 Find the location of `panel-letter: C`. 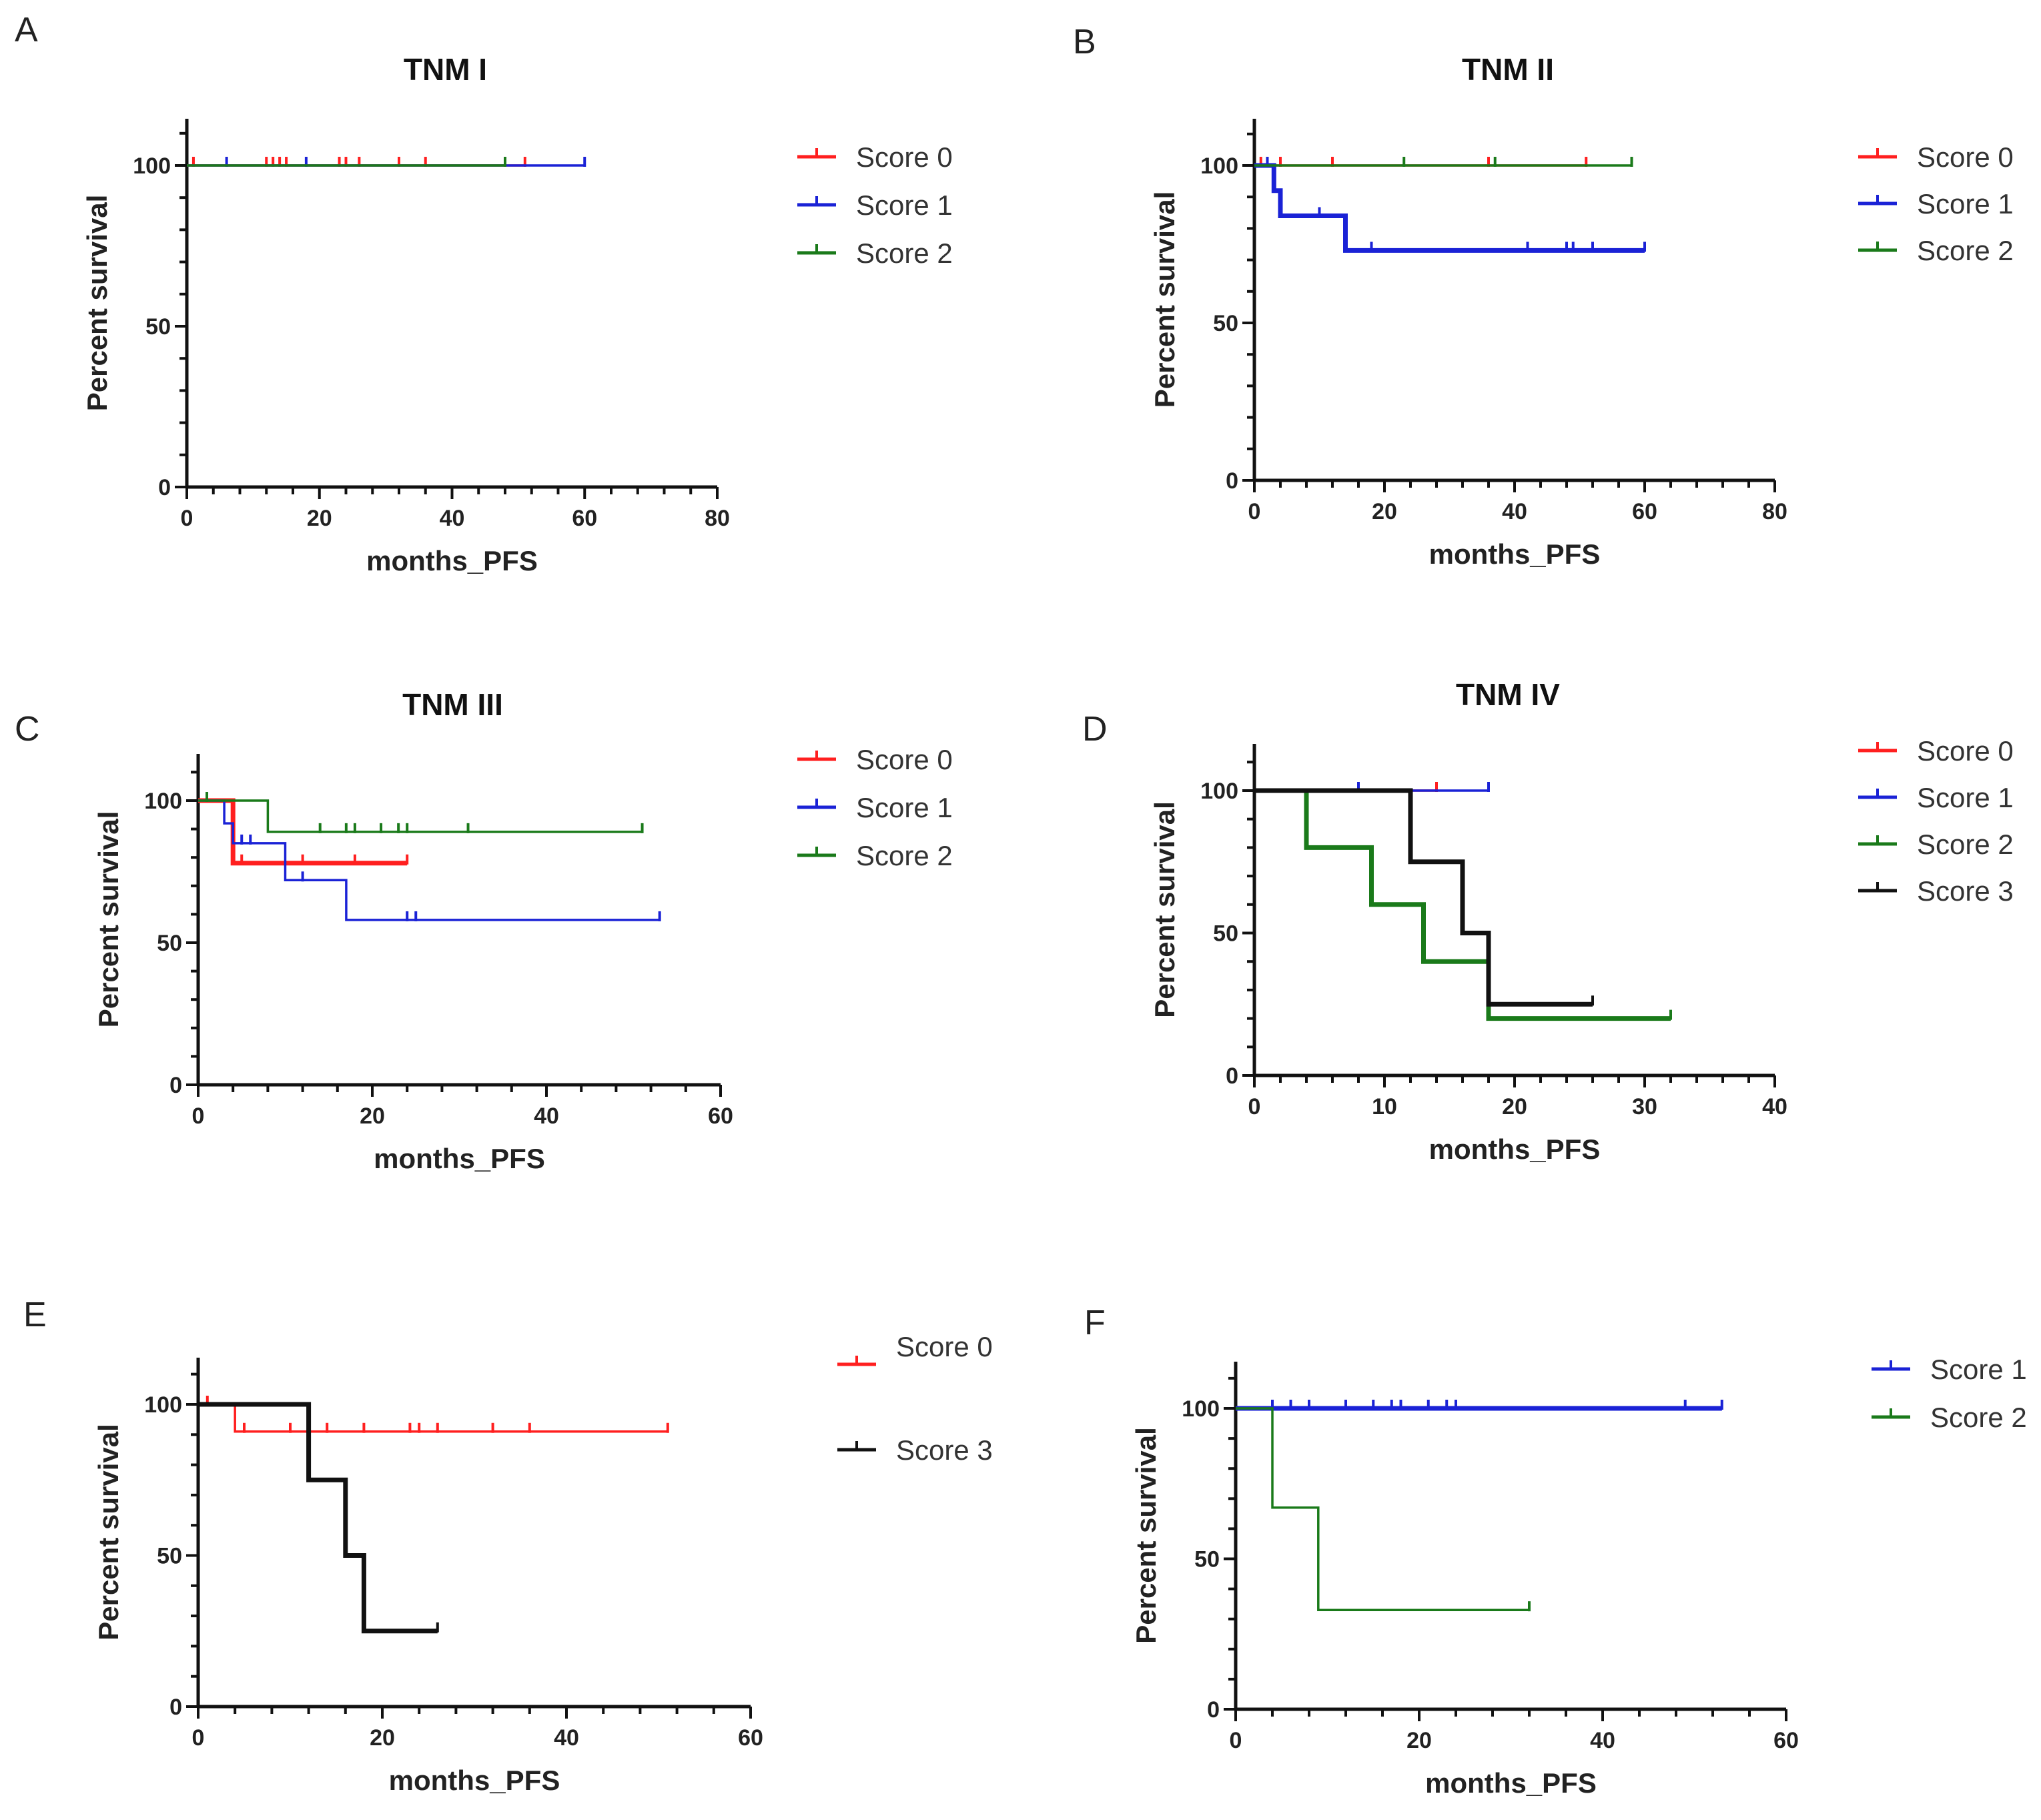

panel-letter: C is located at coordinates (27, 729).